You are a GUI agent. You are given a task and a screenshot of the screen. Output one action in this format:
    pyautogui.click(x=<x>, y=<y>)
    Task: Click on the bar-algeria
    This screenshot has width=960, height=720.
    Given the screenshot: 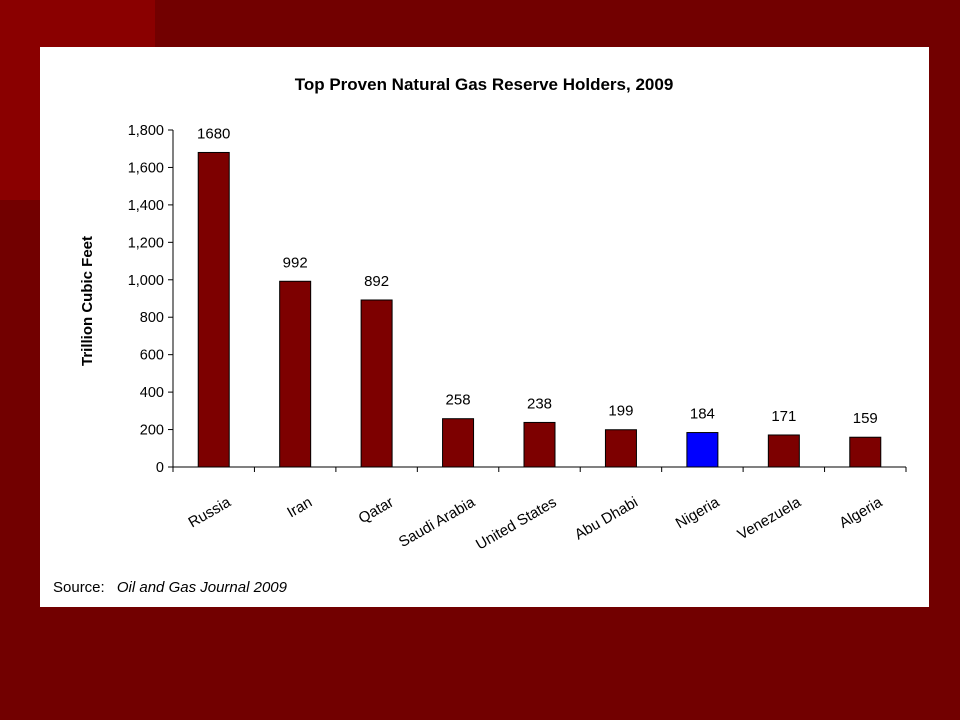 What is the action you would take?
    pyautogui.click(x=865, y=452)
    